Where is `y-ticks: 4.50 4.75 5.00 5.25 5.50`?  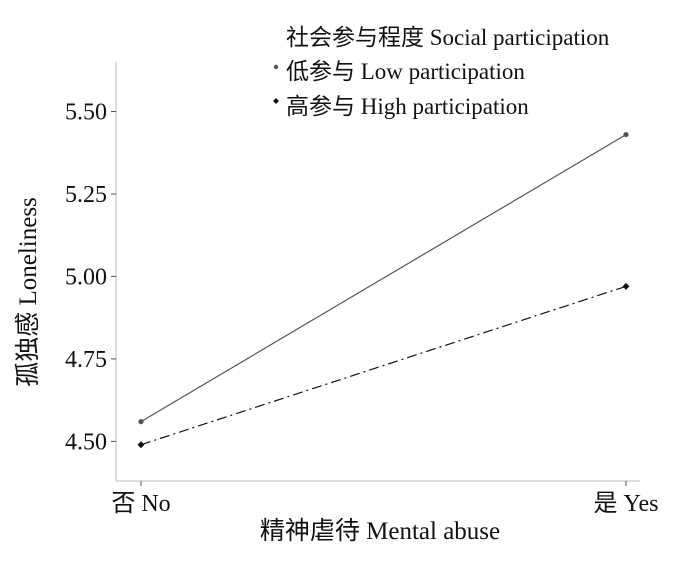 y-ticks: 4.50 4.75 5.00 5.25 5.50 is located at coordinates (90, 277).